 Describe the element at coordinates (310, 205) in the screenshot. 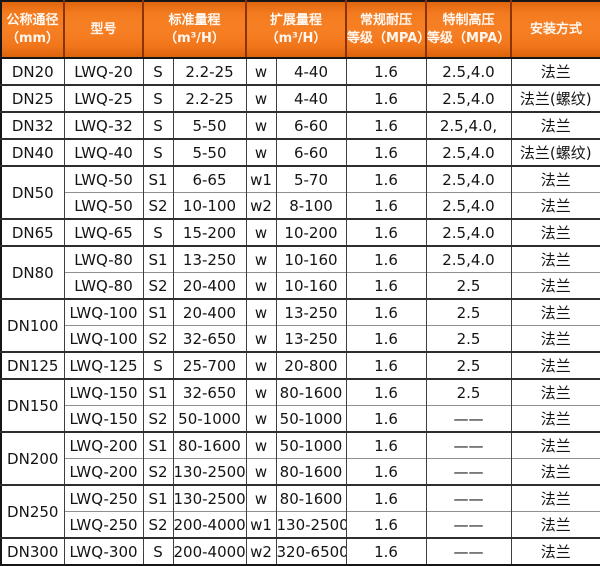

I see `cell-ext-range: 8-100` at that location.